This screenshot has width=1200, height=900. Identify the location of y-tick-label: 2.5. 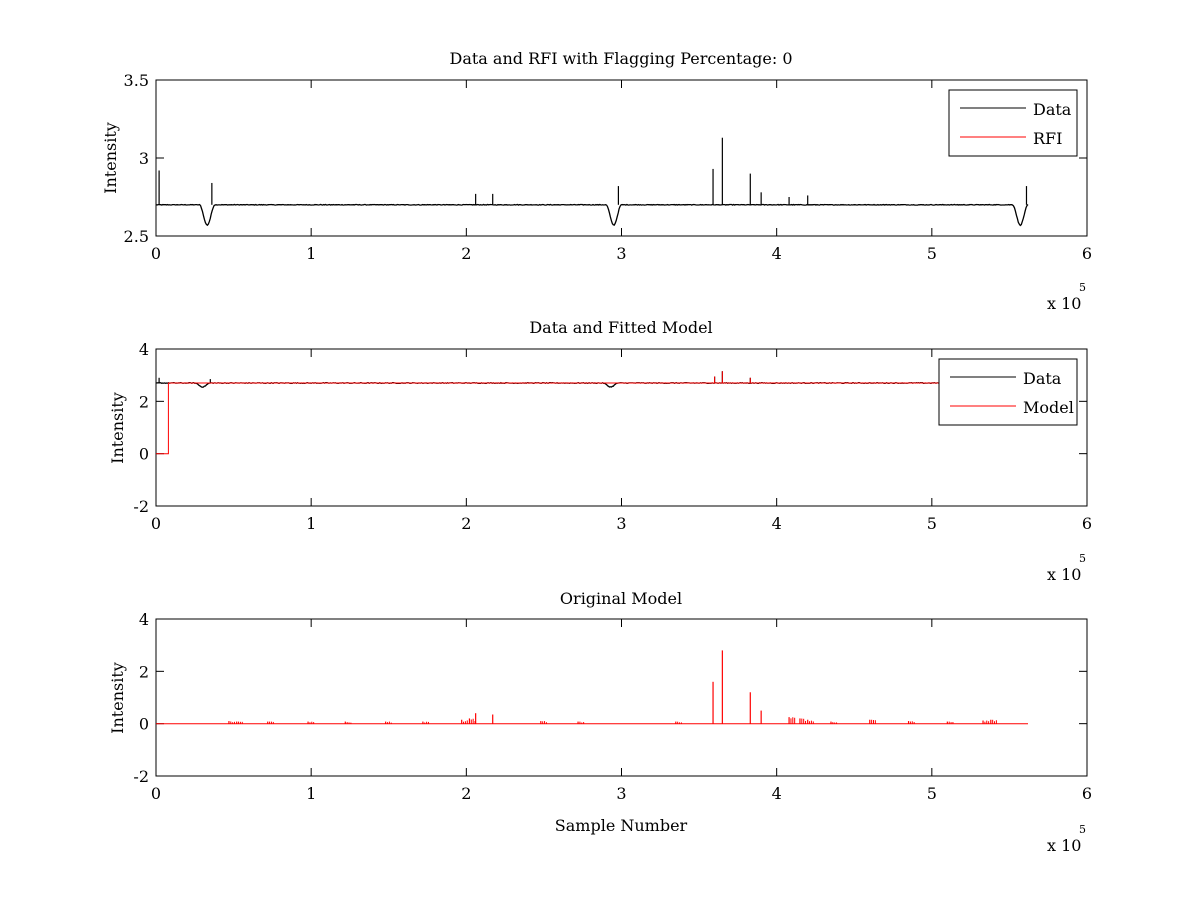
(136, 236).